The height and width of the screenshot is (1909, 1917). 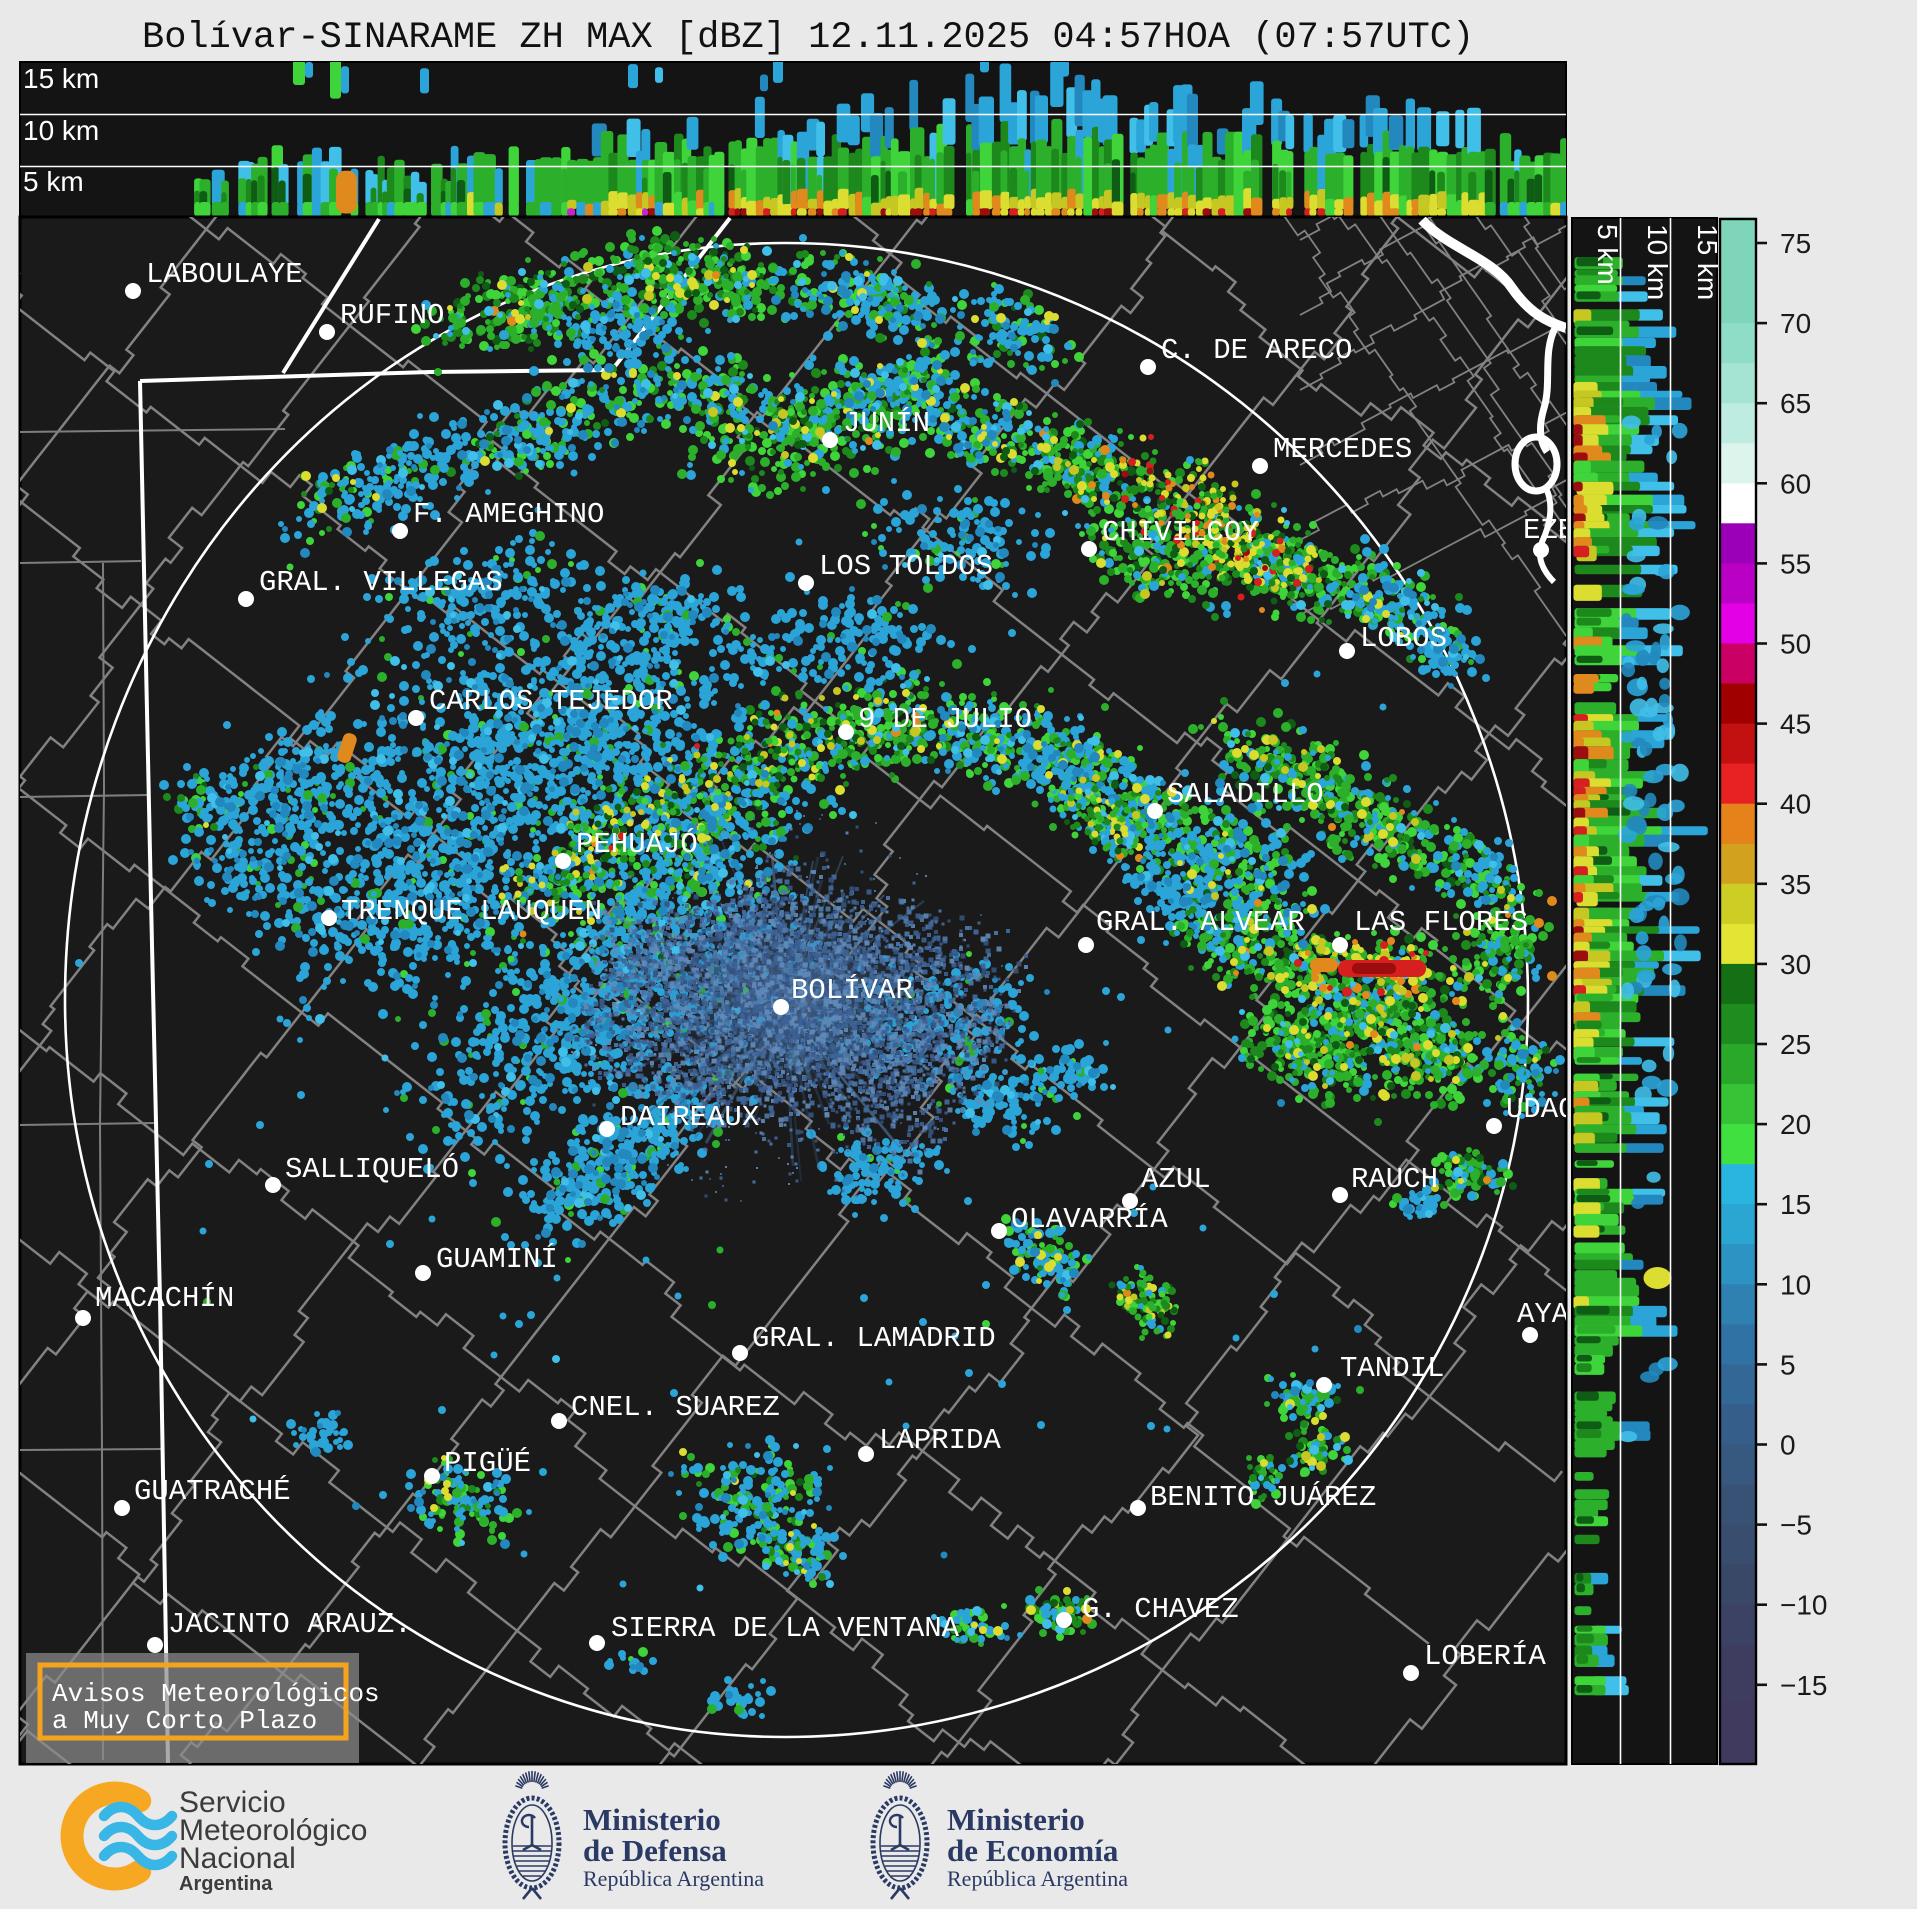 I want to click on svg-text: Argentina, so click(x=226, y=1884).